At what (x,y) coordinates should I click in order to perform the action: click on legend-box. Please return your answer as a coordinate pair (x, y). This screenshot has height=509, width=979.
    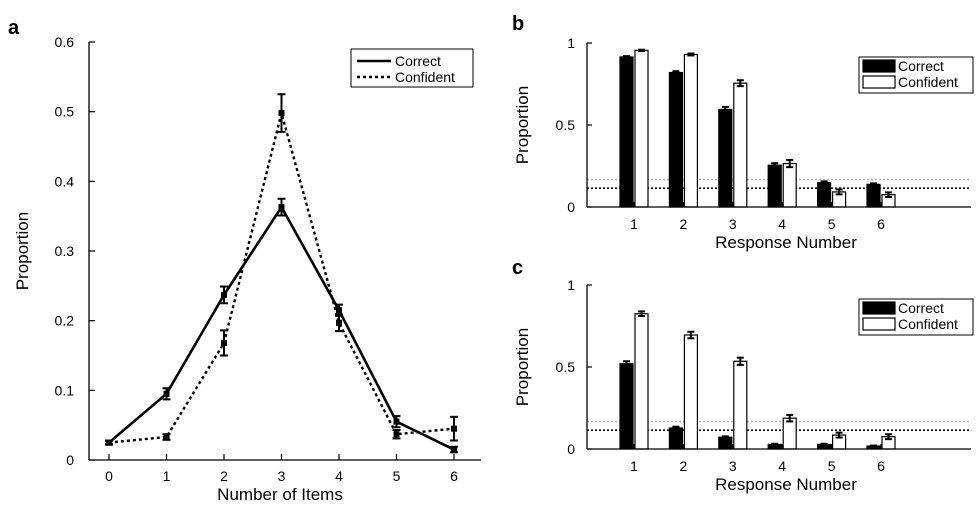
    Looking at the image, I should click on (412, 68).